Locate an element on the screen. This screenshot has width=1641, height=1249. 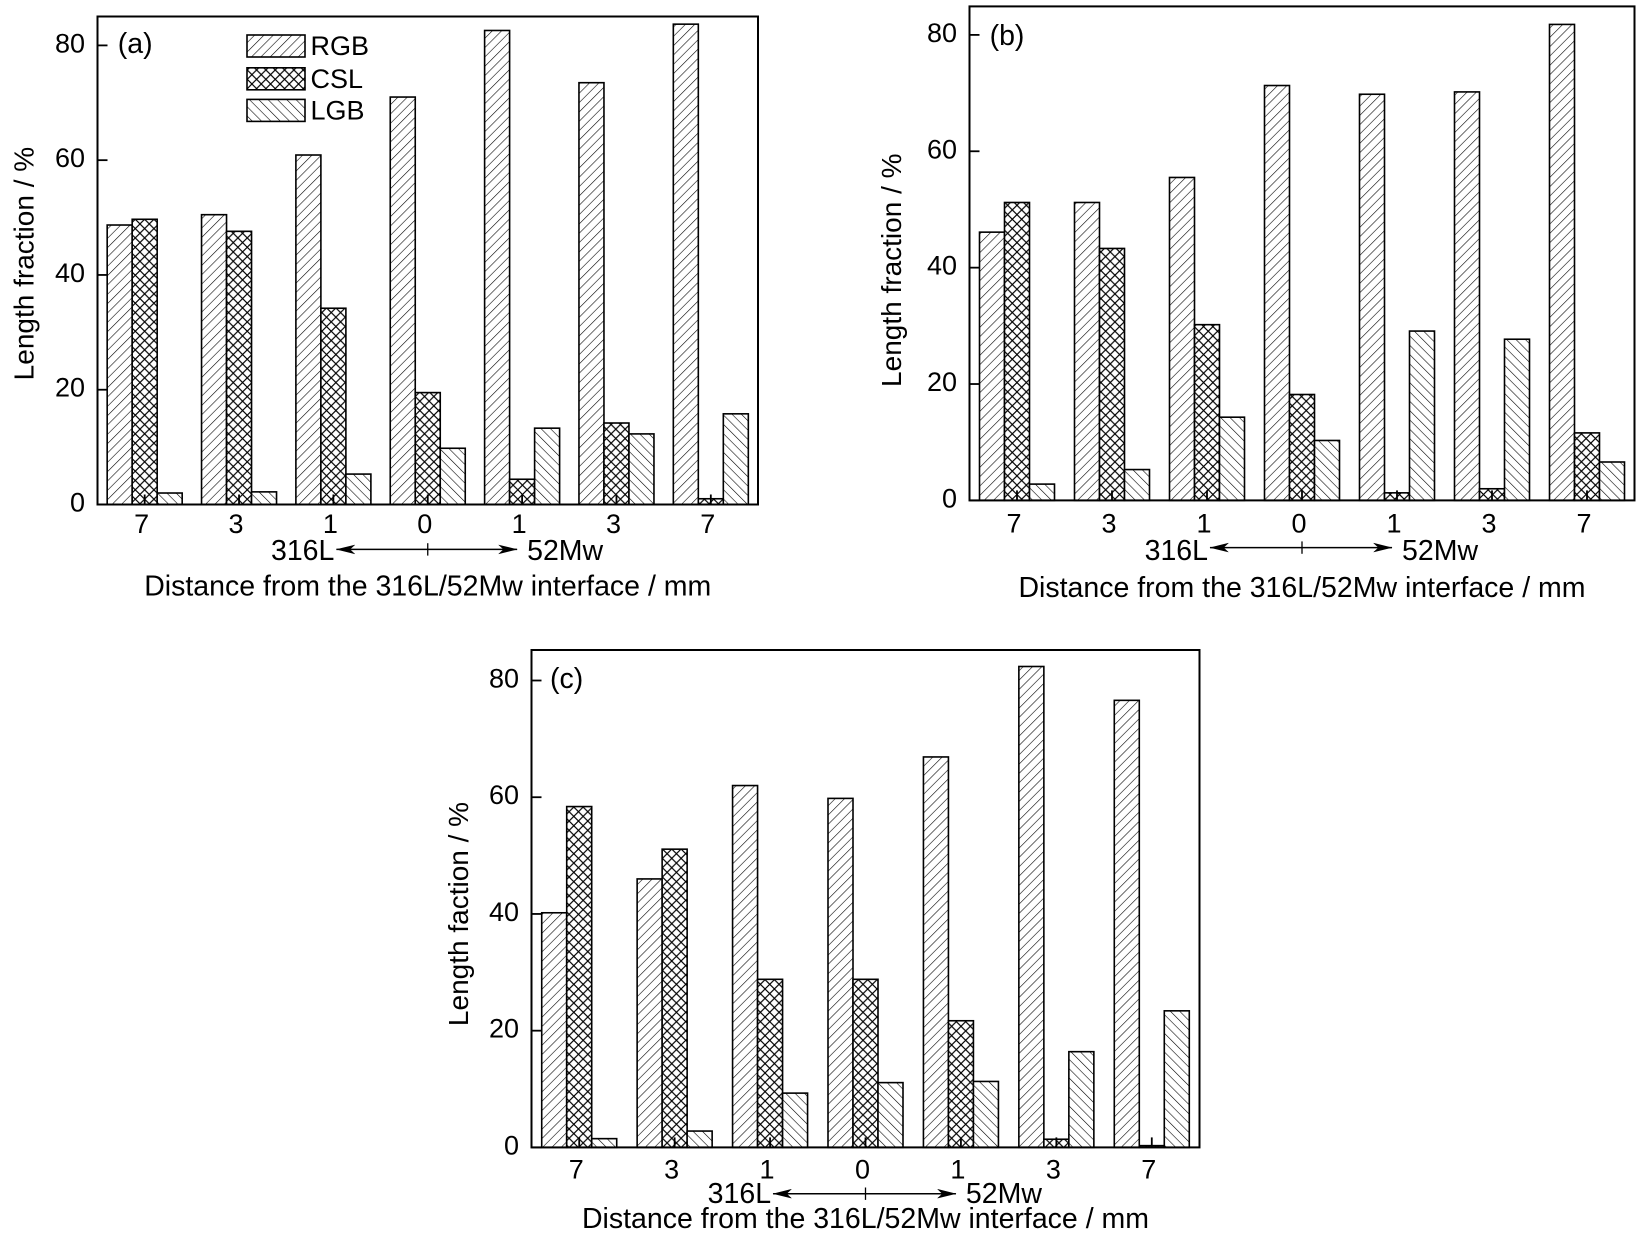
svg-text: Length faction / % is located at coordinates (458, 914).